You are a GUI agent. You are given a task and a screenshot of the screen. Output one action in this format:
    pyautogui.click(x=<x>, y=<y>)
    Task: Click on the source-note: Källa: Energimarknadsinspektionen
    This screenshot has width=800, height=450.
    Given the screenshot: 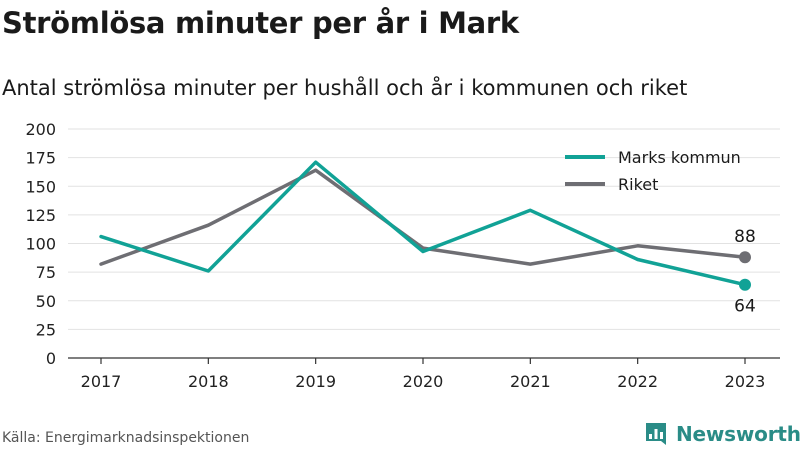 What is the action you would take?
    pyautogui.click(x=126, y=438)
    